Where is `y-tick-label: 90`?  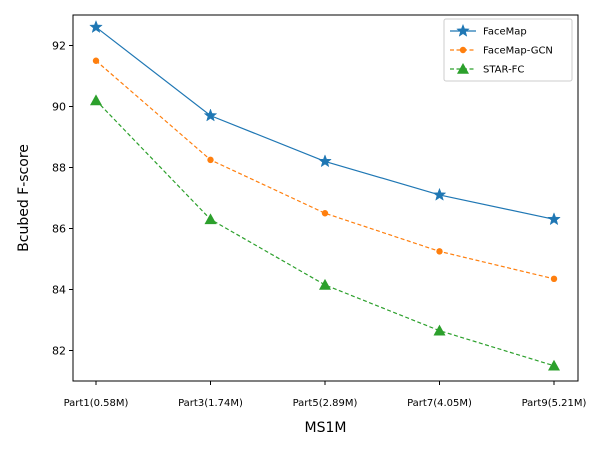 y-tick-label: 90 is located at coordinates (59, 107).